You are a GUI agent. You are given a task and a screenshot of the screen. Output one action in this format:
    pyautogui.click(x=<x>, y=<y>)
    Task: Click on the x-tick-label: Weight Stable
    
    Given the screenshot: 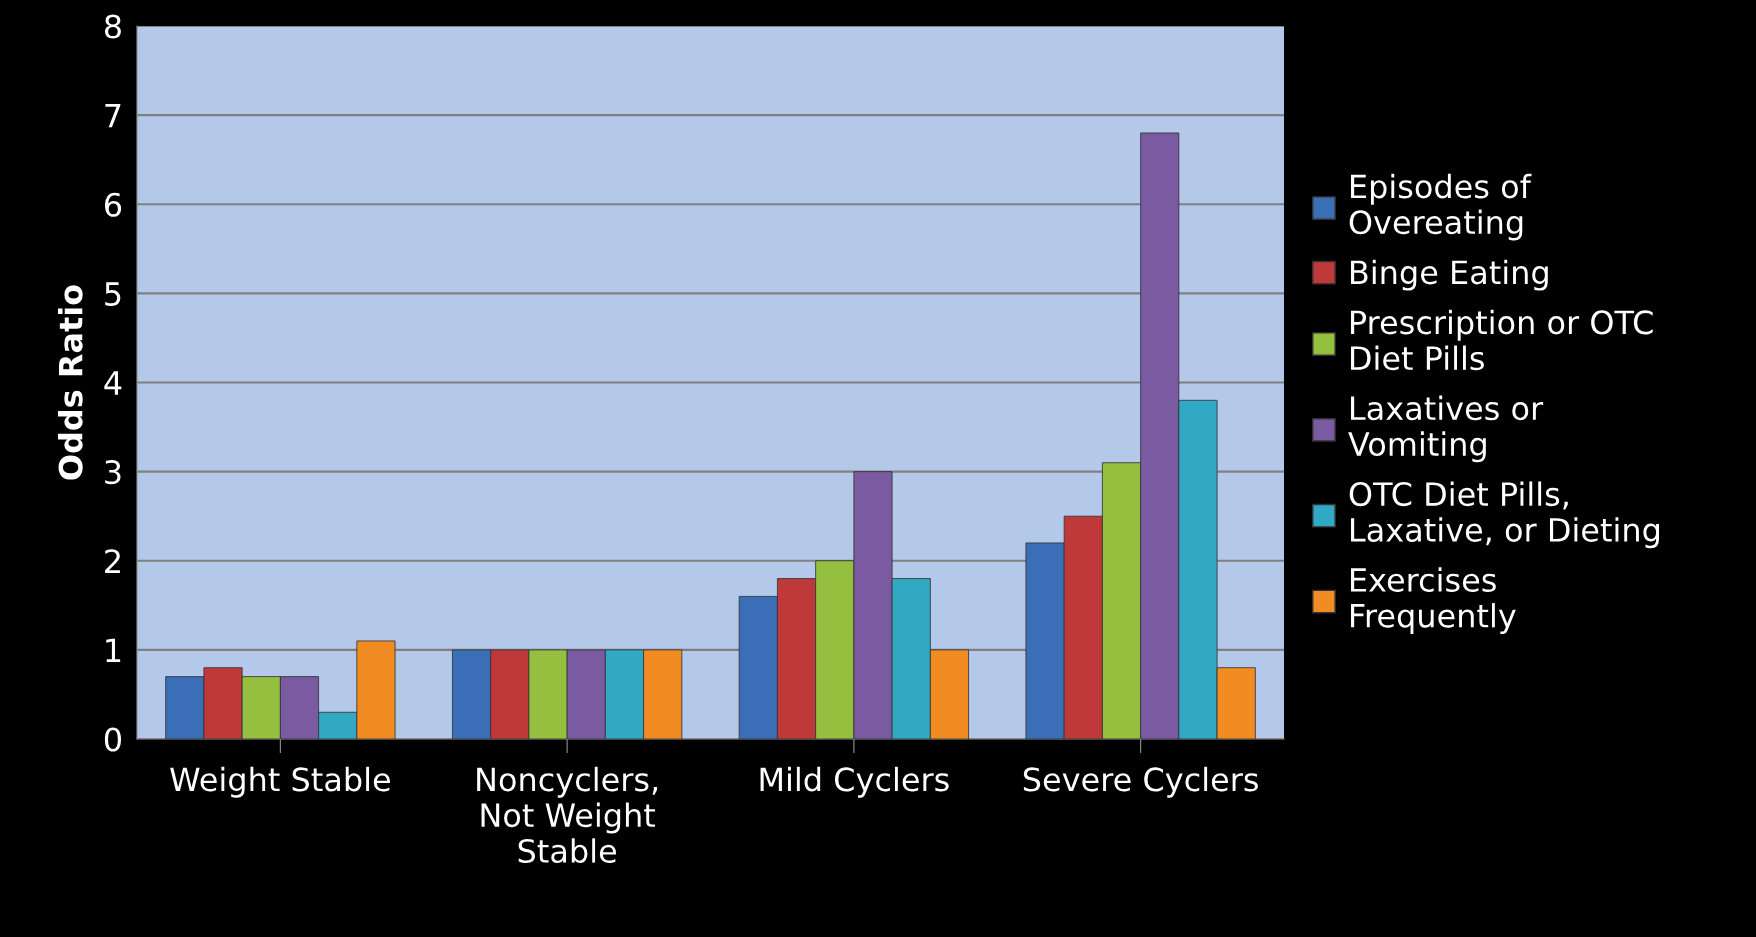 What is the action you would take?
    pyautogui.click(x=280, y=782)
    